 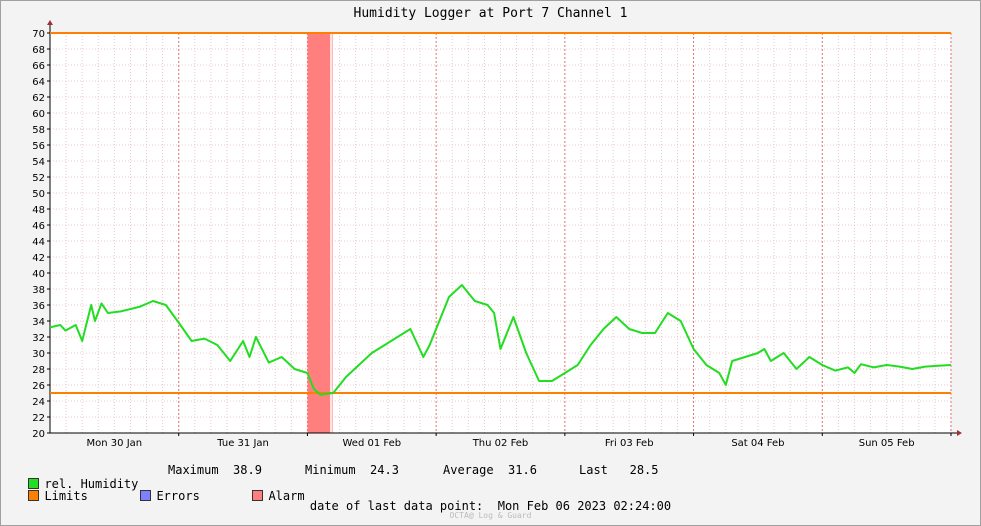 I want to click on legend-limits-label: Limits, so click(x=66, y=496).